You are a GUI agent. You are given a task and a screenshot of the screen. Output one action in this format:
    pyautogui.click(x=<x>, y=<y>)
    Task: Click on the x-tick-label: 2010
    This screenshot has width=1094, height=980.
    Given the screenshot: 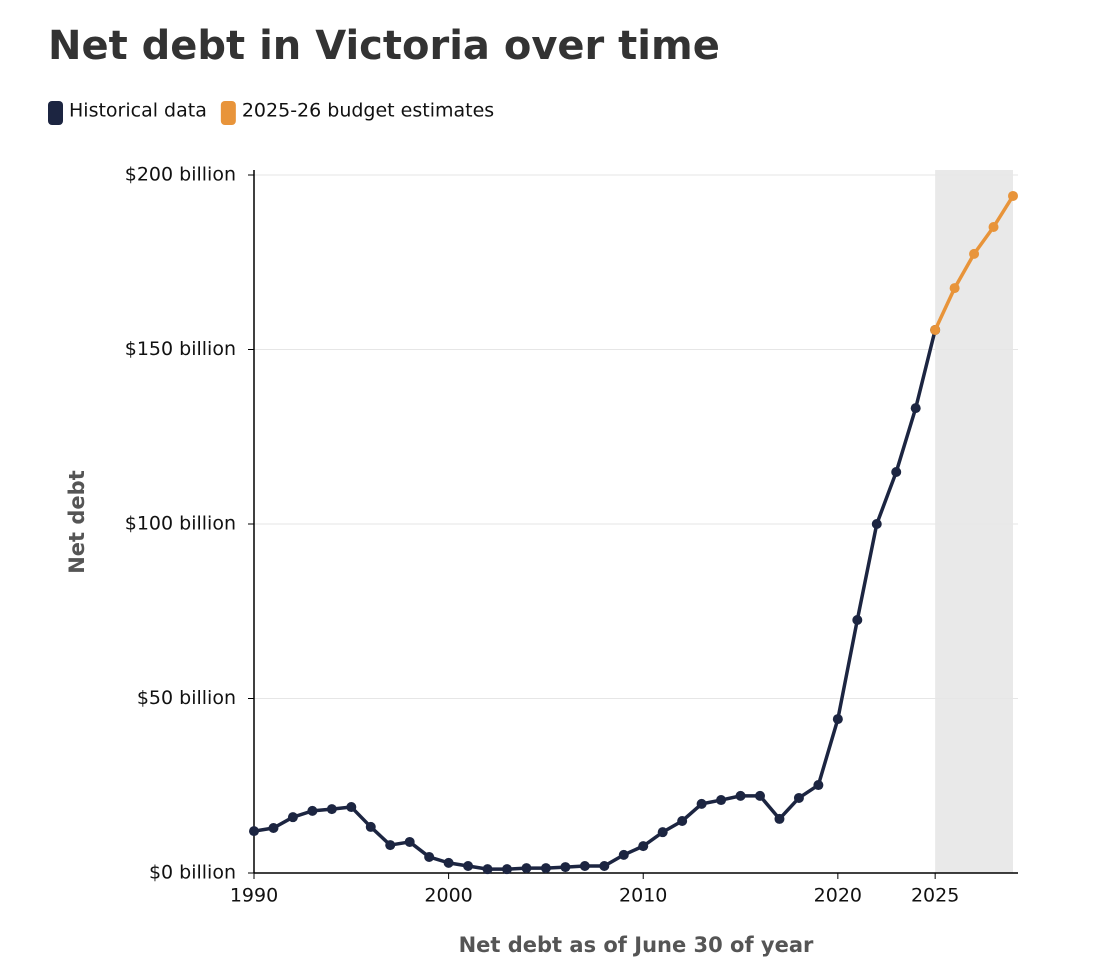 What is the action you would take?
    pyautogui.click(x=643, y=896)
    